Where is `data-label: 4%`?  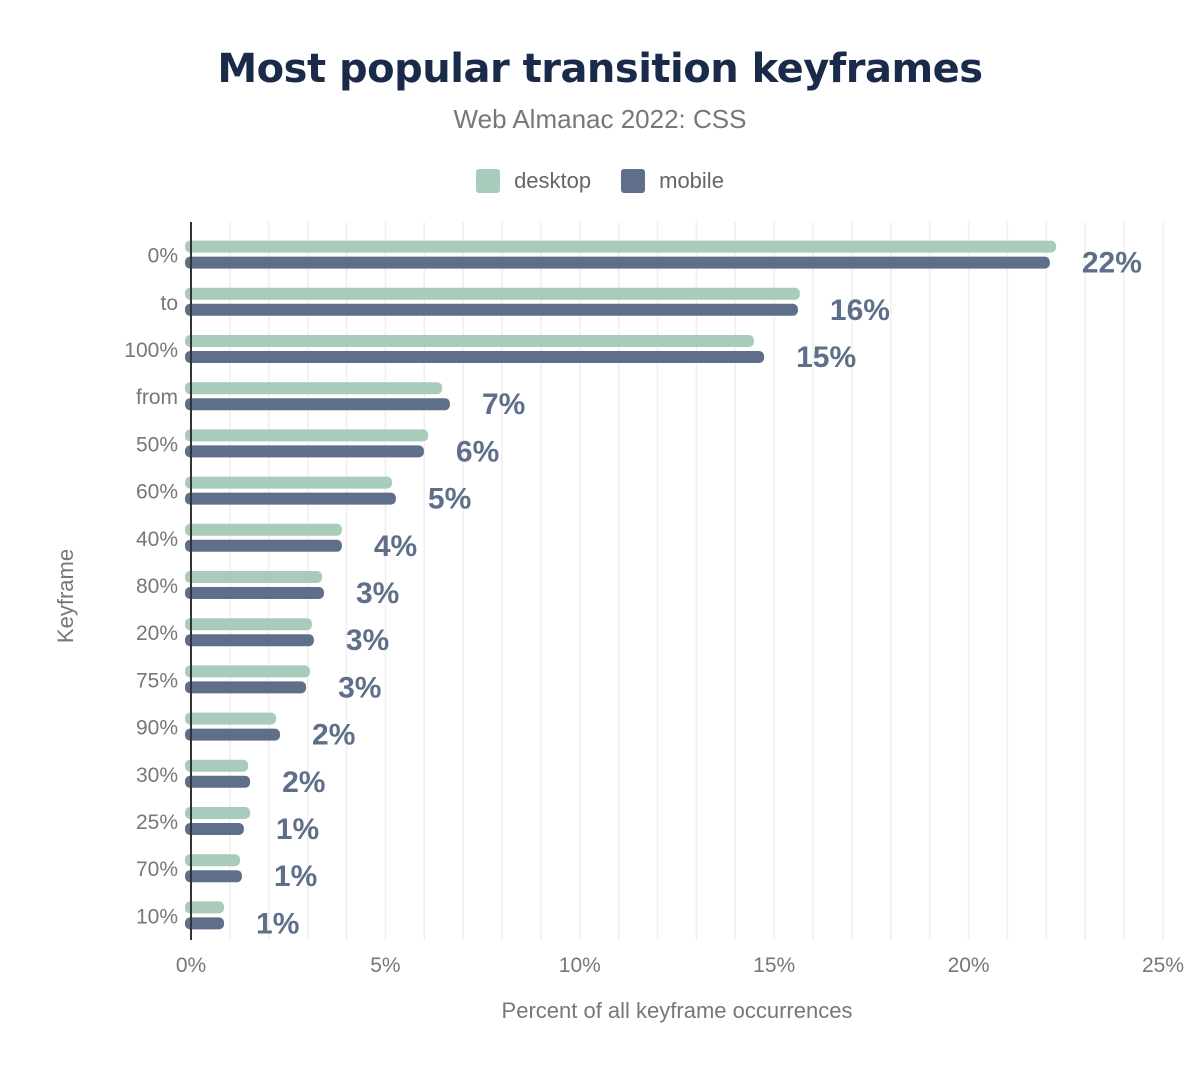
data-label: 4% is located at coordinates (395, 546).